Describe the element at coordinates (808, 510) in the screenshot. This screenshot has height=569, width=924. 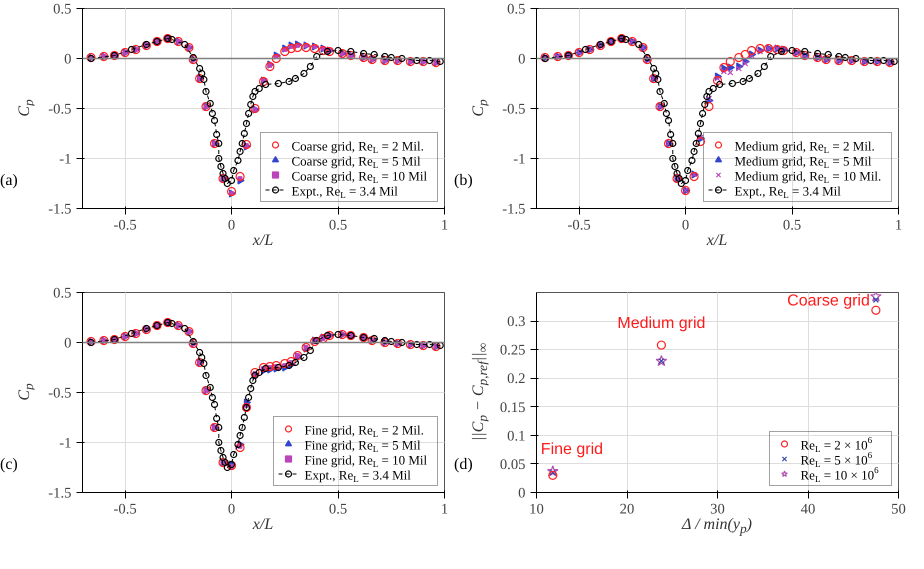
I see `x-tick-label: 40` at that location.